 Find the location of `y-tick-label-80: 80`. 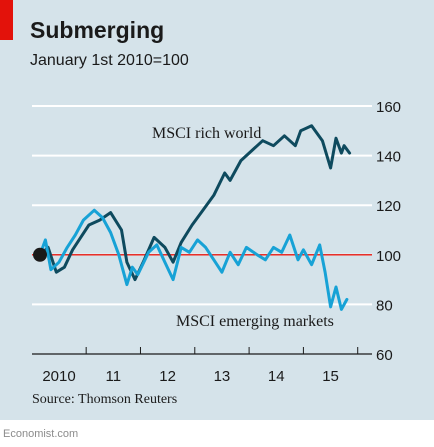

y-tick-label-80: 80 is located at coordinates (384, 305).